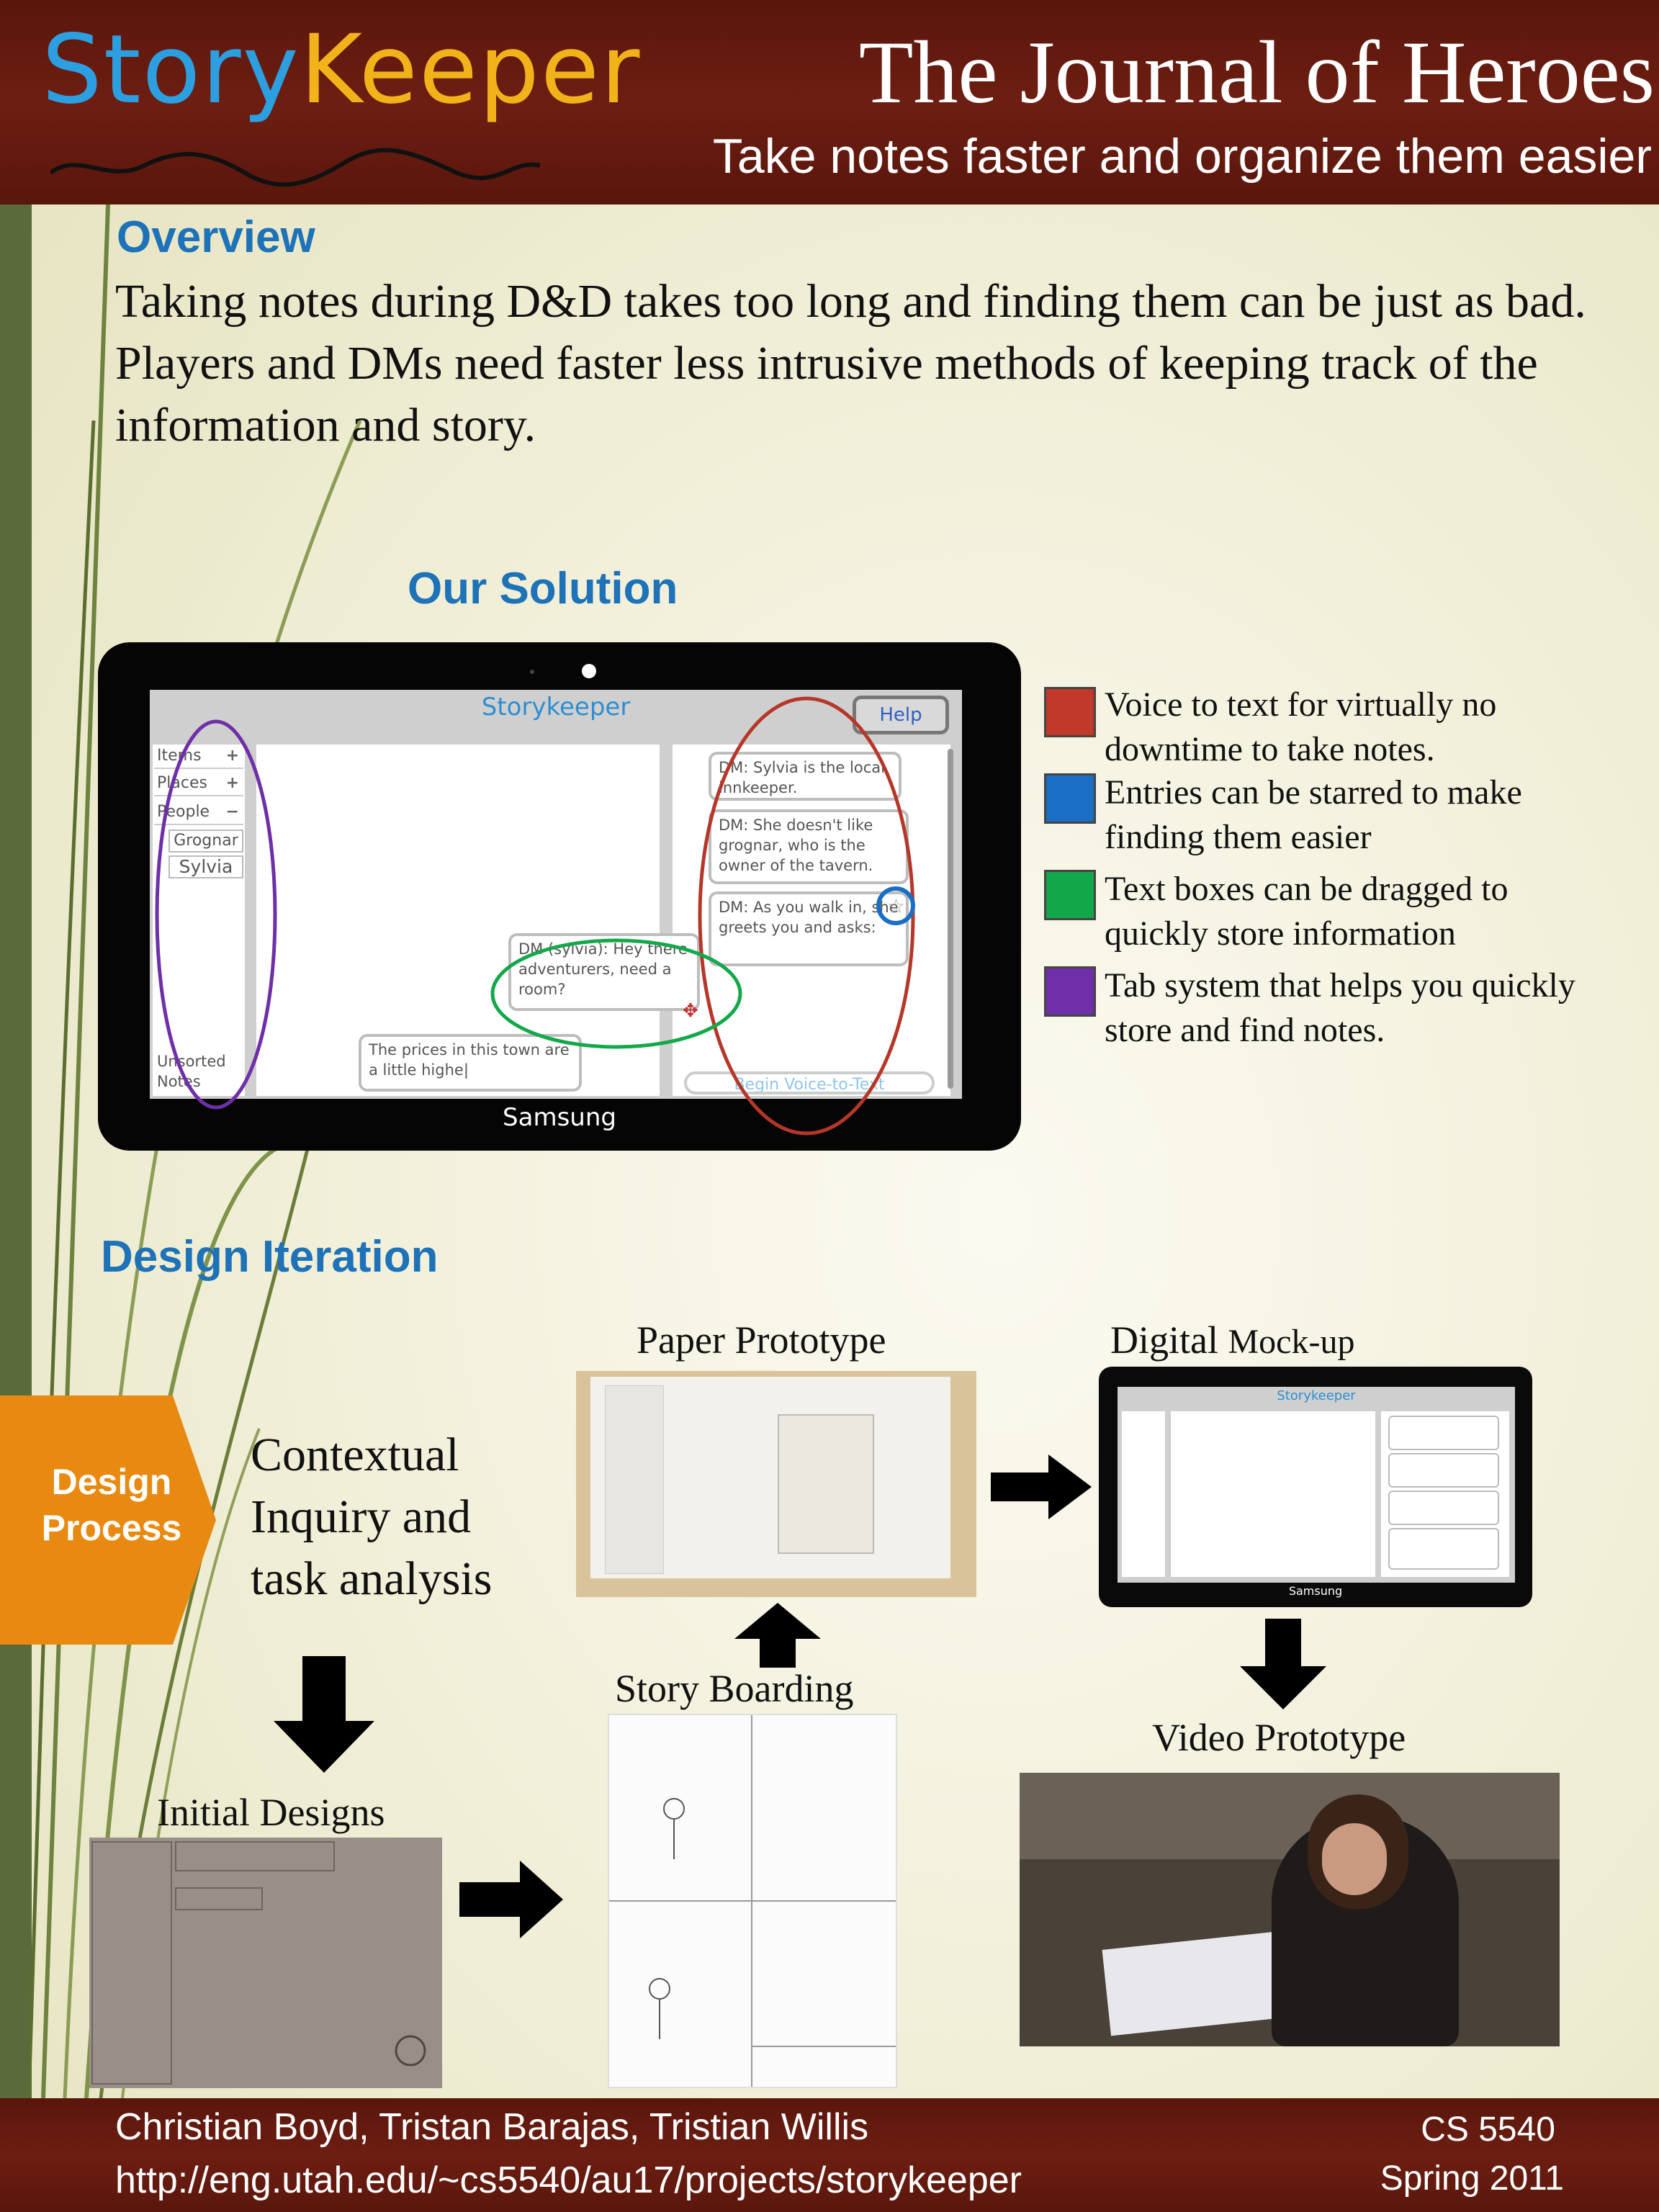  What do you see at coordinates (1256, 72) in the screenshot?
I see `poster-title: The Journal of Heroes` at bounding box center [1256, 72].